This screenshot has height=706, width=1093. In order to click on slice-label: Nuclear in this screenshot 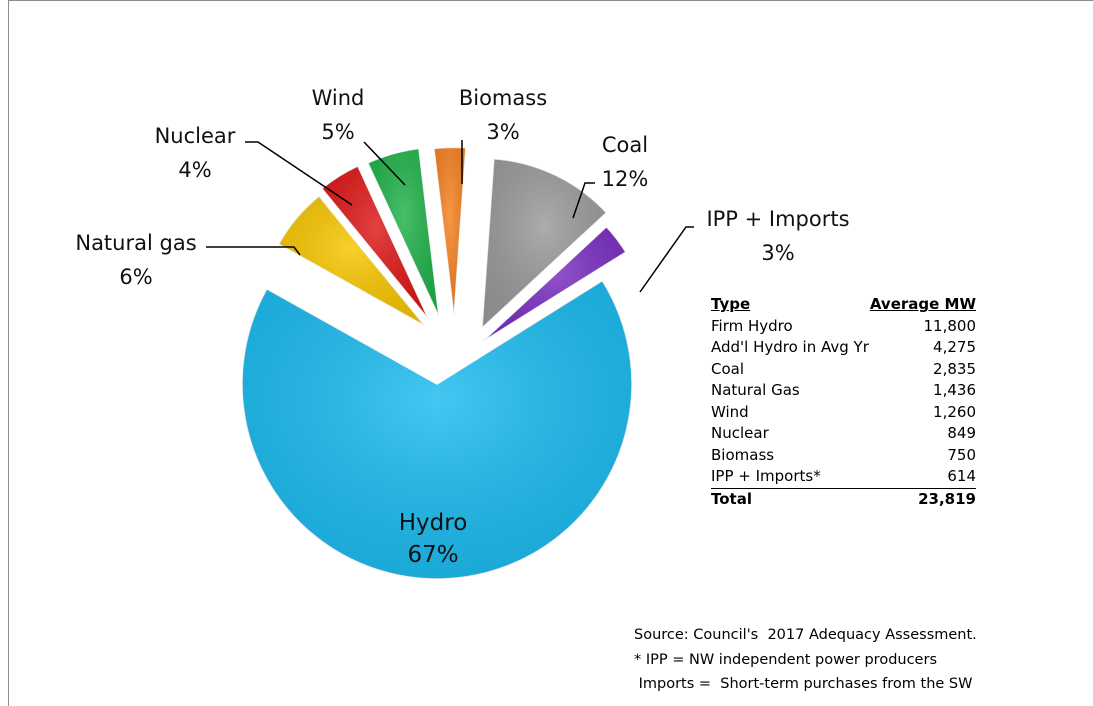, I will do `click(195, 136)`.